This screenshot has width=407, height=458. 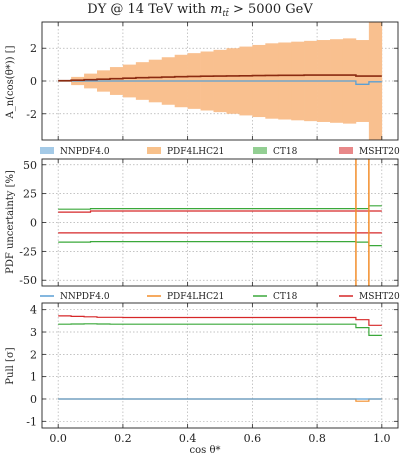 What do you see at coordinates (31, 114) in the screenshot?
I see `y-tick-label: -2` at bounding box center [31, 114].